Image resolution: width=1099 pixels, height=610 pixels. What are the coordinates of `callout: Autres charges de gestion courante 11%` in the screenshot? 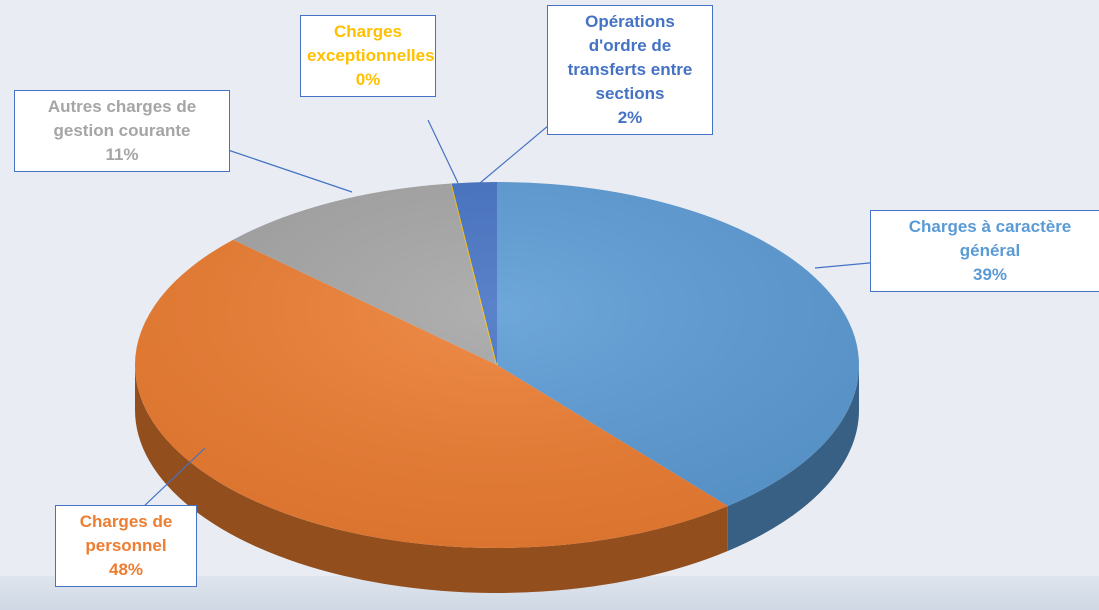 It's located at (122, 131).